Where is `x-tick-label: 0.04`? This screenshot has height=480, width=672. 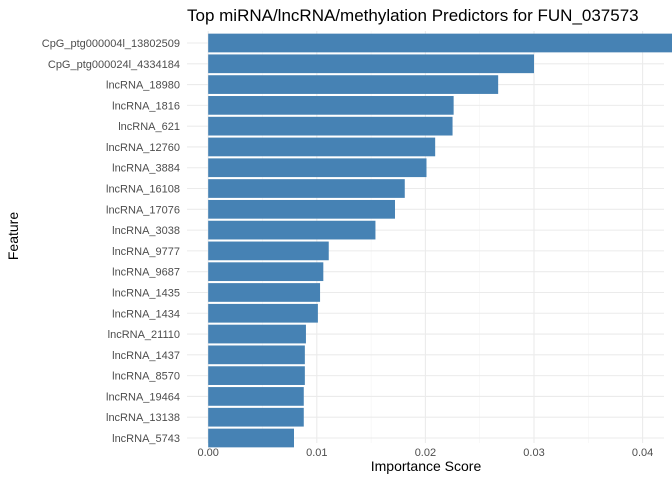
x-tick-label: 0.04 is located at coordinates (642, 453).